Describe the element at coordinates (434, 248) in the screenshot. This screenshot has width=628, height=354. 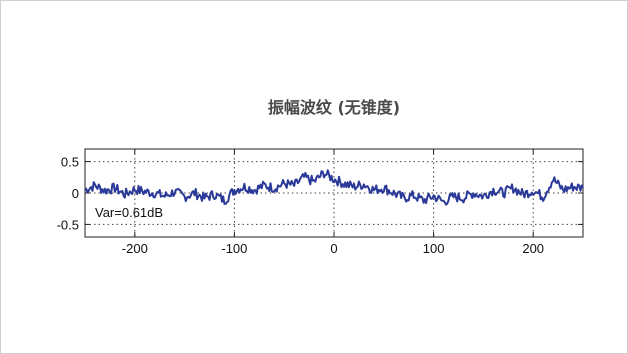
I see `x-tick-label: 100` at that location.